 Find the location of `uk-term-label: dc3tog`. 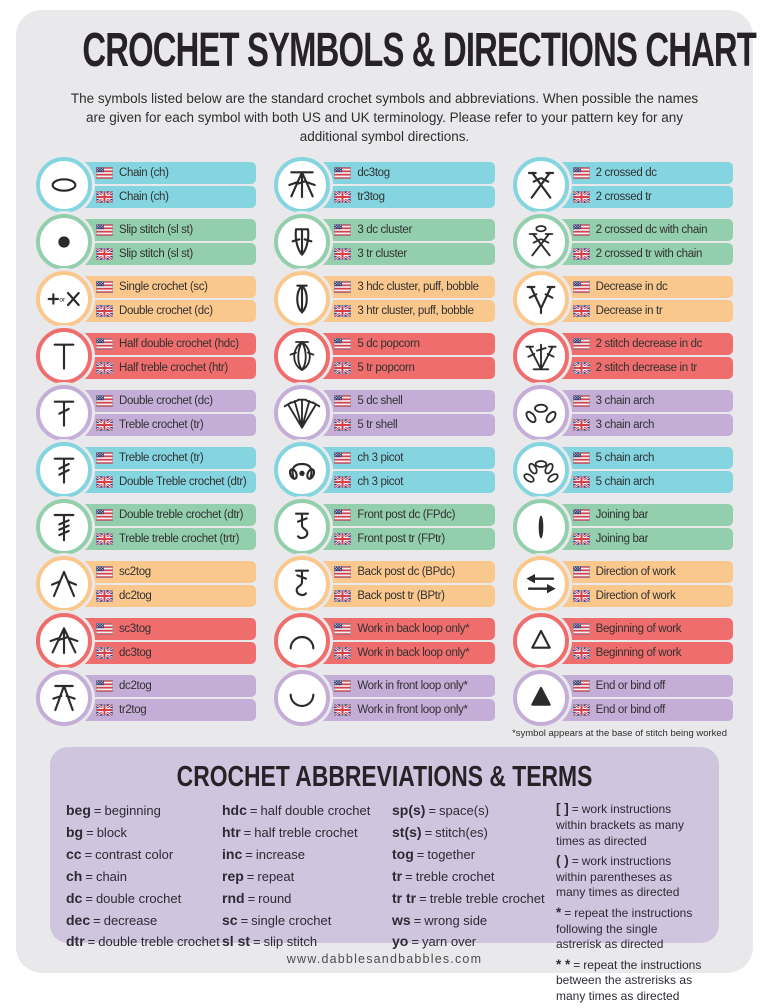

uk-term-label: dc3tog is located at coordinates (135, 652).